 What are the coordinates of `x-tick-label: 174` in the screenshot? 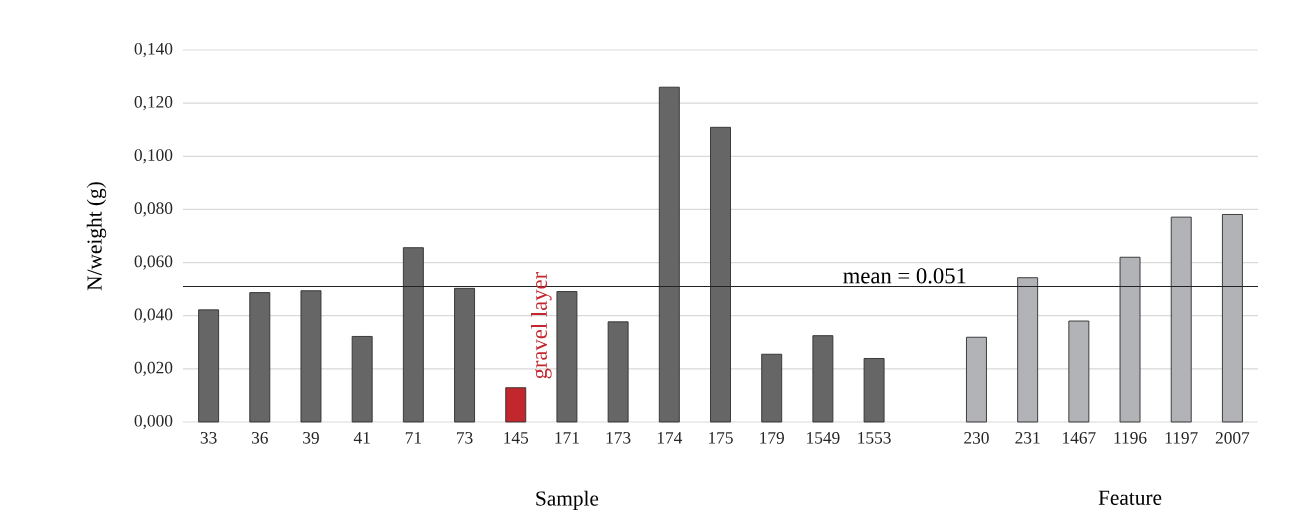 It's located at (670, 438).